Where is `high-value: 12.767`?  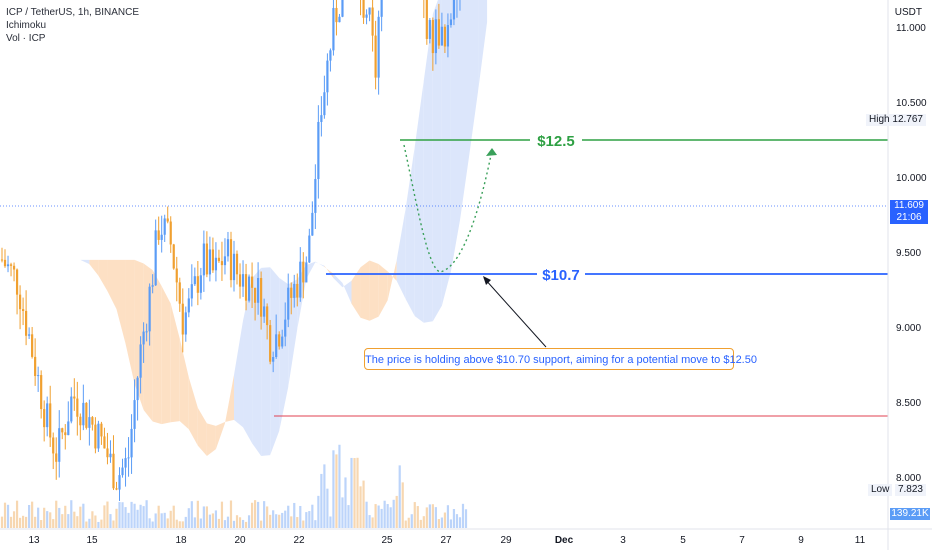 high-value: 12.767 is located at coordinates (907, 120).